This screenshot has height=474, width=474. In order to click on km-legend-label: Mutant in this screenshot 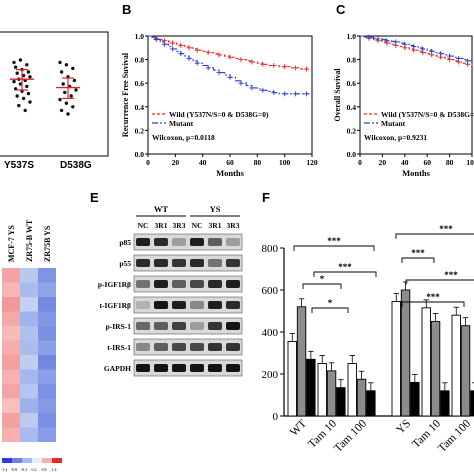, I will do `click(393, 123)`.